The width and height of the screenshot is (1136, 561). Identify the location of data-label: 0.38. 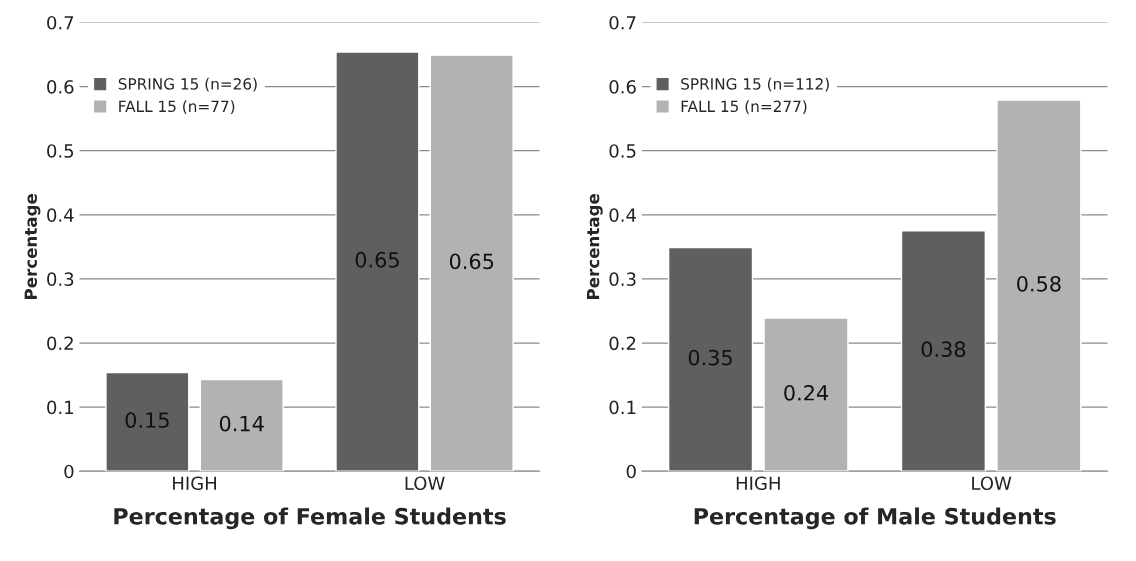
(943, 349).